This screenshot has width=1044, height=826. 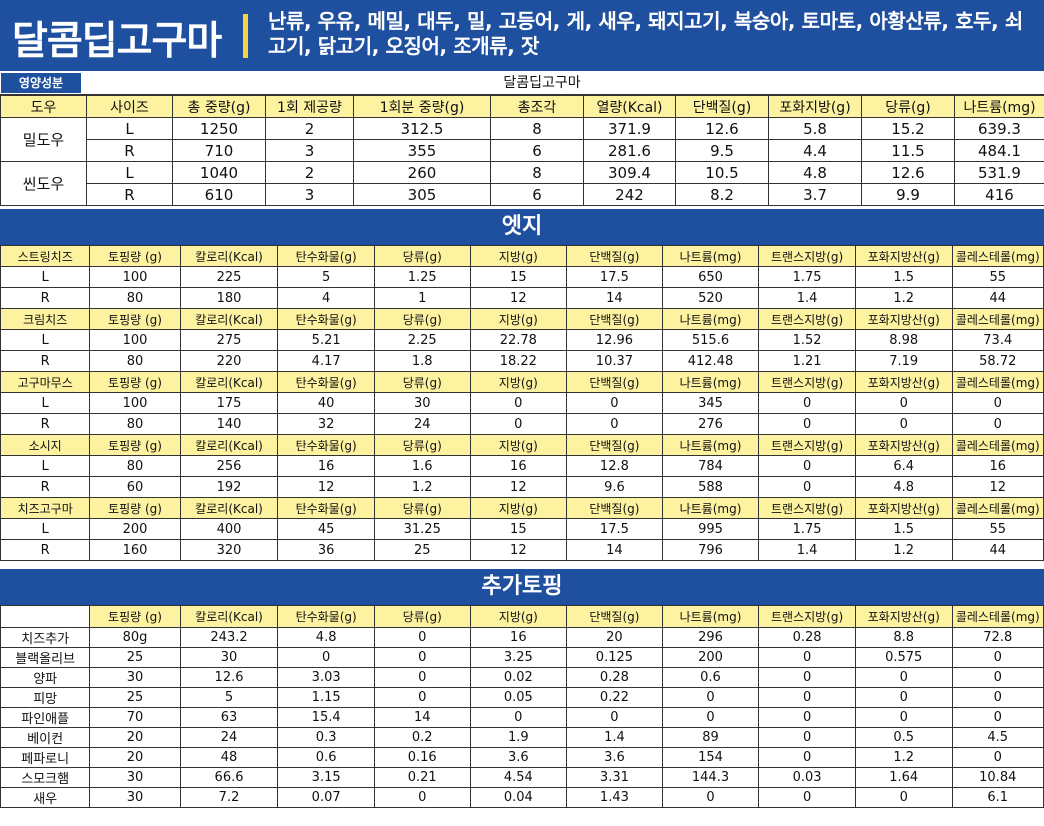 What do you see at coordinates (309, 128) in the screenshot?
I see `table-cell: 2` at bounding box center [309, 128].